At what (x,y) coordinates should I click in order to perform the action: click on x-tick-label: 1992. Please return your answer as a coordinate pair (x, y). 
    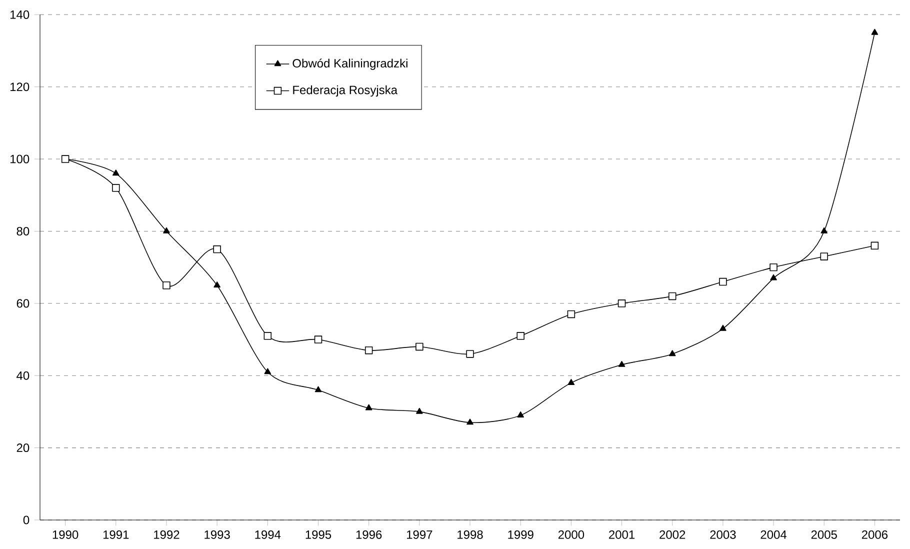
    Looking at the image, I should click on (167, 534).